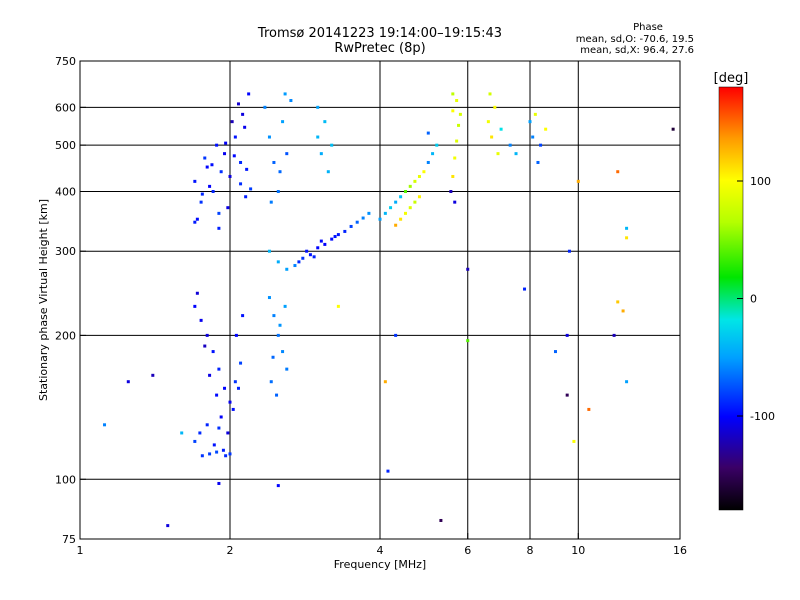 This screenshot has width=800, height=600. I want to click on y-tick-label: 100, so click(65, 479).